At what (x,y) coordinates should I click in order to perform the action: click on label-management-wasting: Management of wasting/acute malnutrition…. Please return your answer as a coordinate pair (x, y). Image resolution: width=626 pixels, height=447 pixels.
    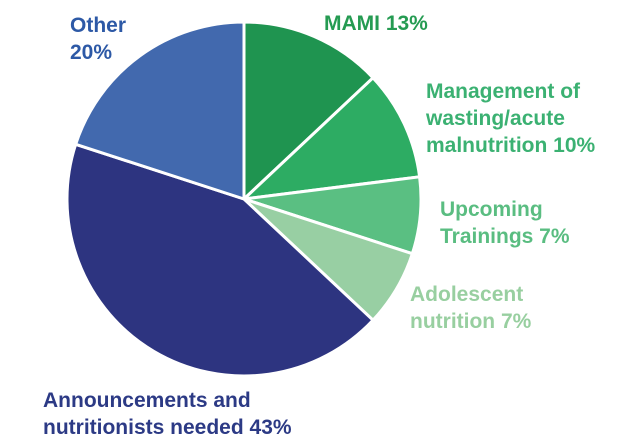
    Looking at the image, I should click on (511, 118).